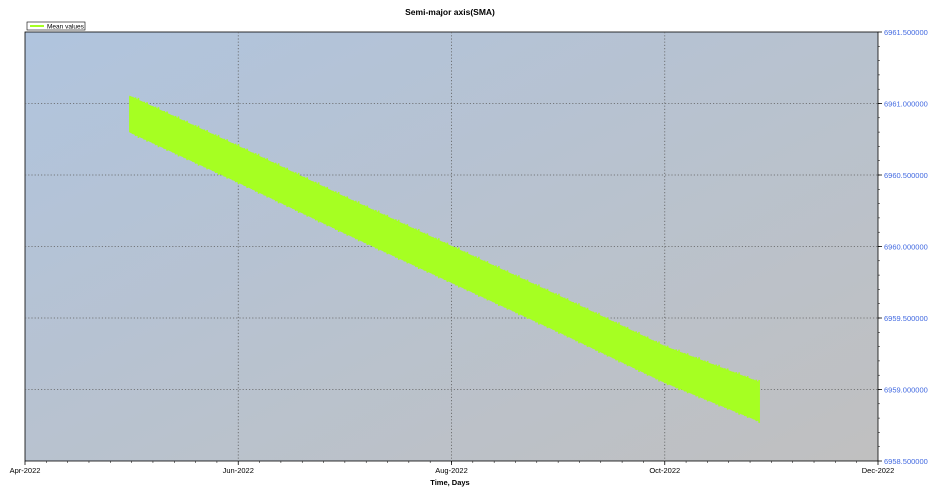 The width and height of the screenshot is (934, 497). Describe the element at coordinates (906, 104) in the screenshot. I see `y-tick-label: 6961.000000` at that location.